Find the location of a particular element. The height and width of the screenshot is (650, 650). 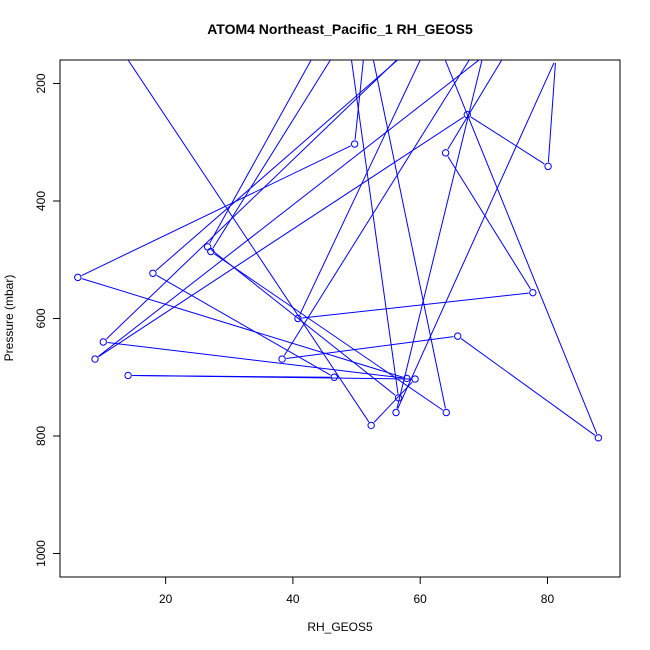

x-tick-label: 40 is located at coordinates (293, 599).